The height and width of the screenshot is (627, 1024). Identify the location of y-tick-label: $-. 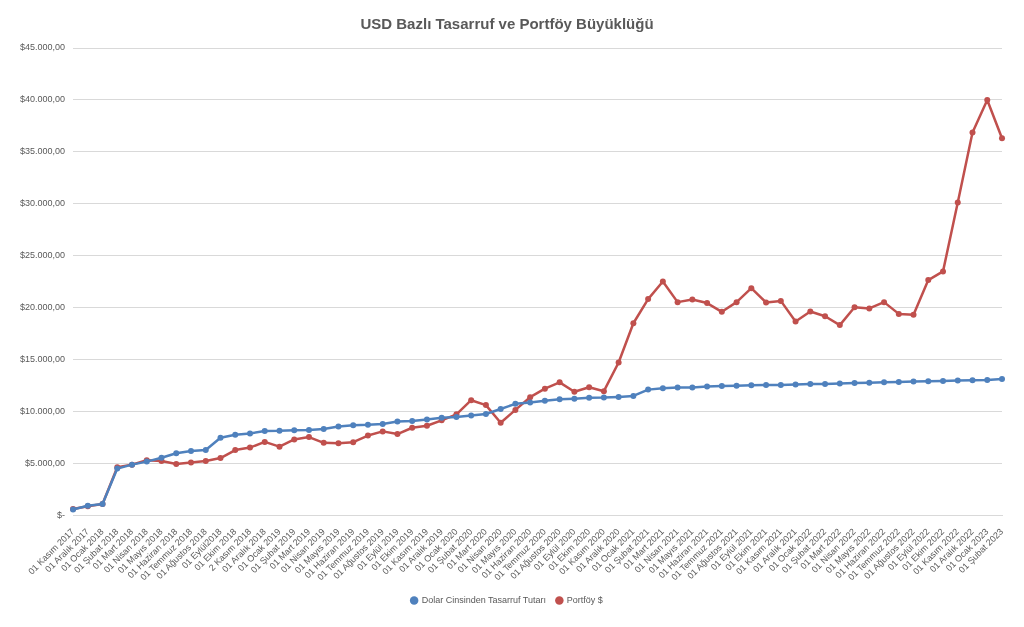
(61, 515).